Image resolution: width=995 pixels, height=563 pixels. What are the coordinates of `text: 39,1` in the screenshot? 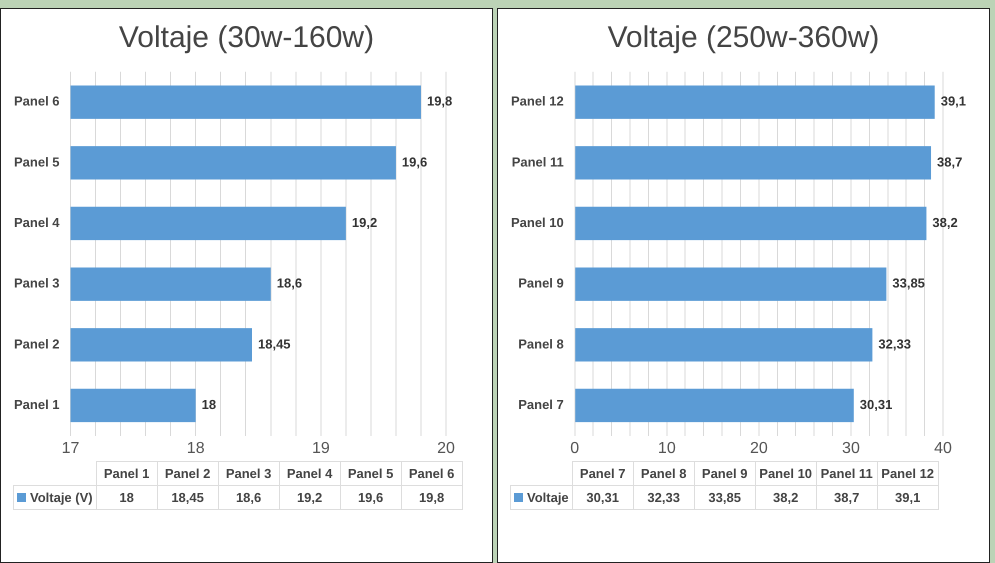 It's located at (907, 497).